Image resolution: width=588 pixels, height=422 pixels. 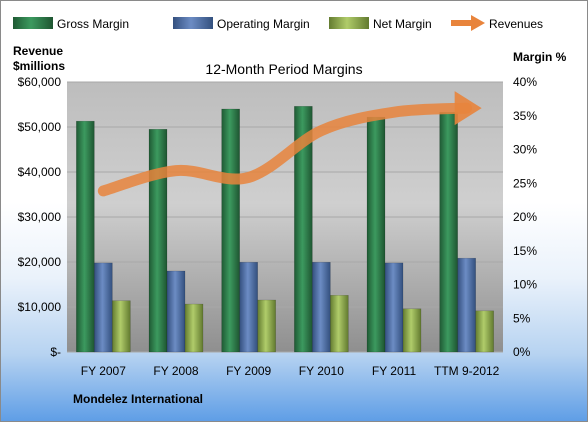 I want to click on category-label: TTM 9-2012, so click(x=467, y=371).